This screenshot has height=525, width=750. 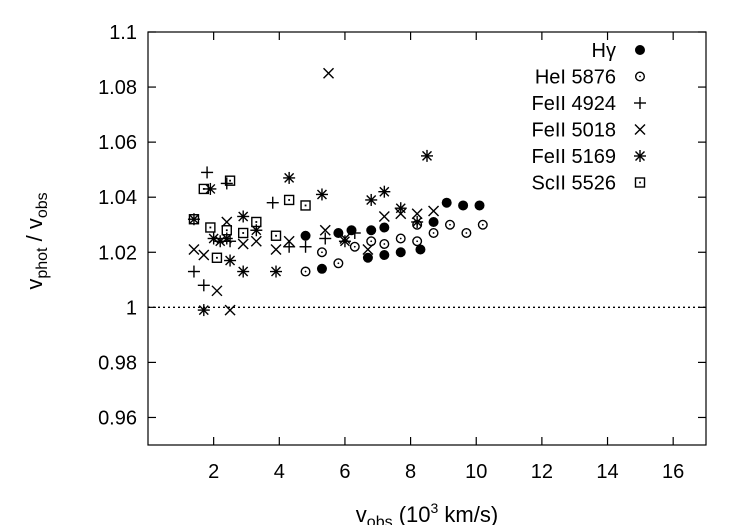 What do you see at coordinates (123, 33) in the screenshot?
I see `y-tick-label: 1.1` at bounding box center [123, 33].